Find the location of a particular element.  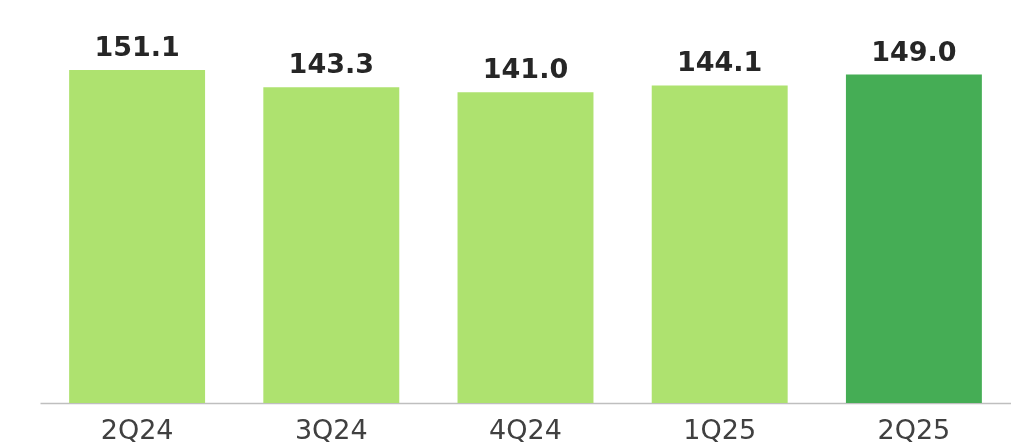

data-label: 144.1 is located at coordinates (720, 62).